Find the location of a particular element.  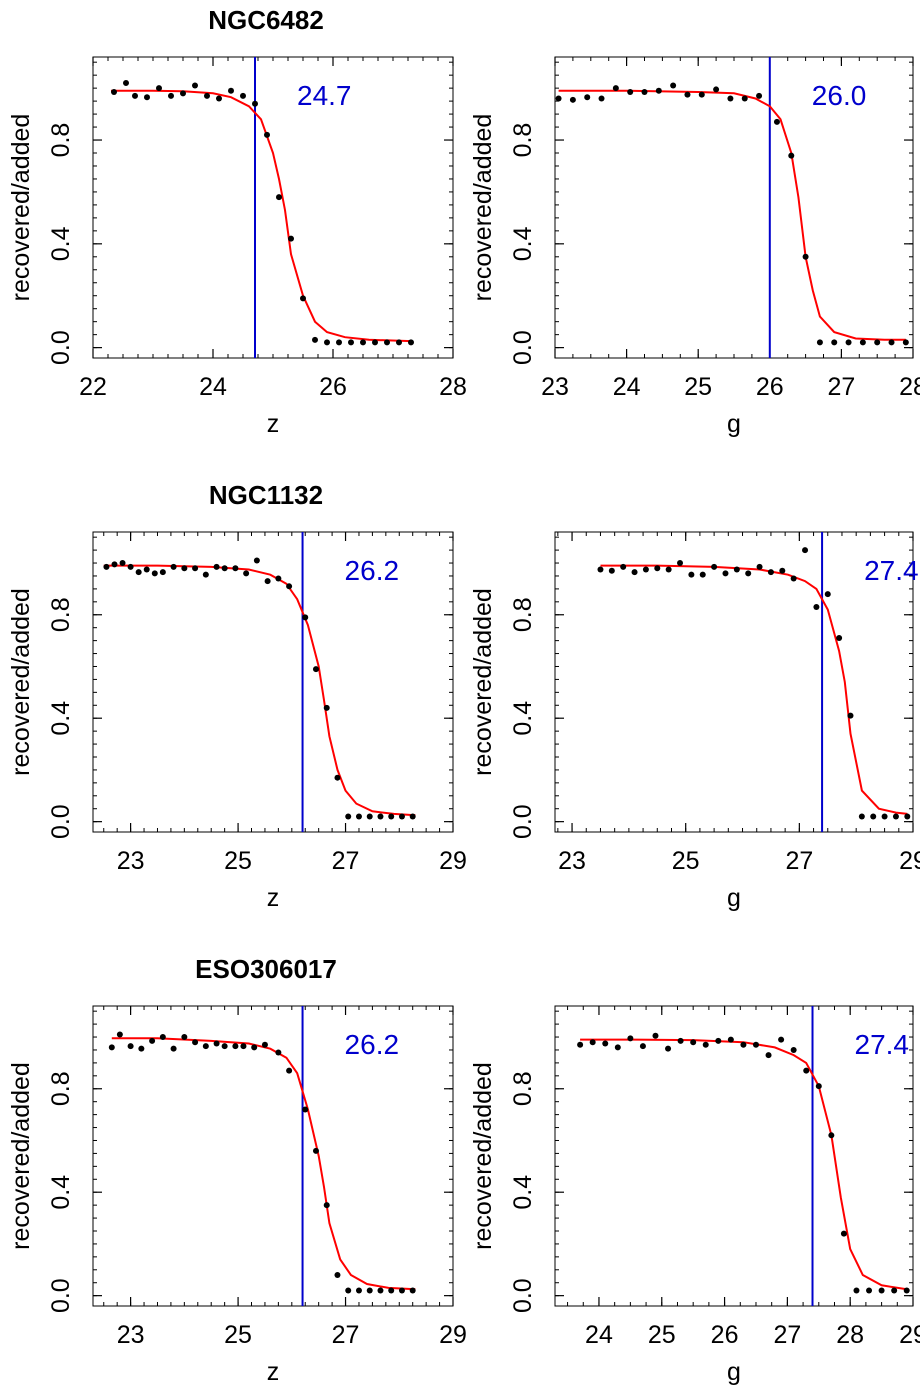

x-tick-label: 25 is located at coordinates (238, 1335).